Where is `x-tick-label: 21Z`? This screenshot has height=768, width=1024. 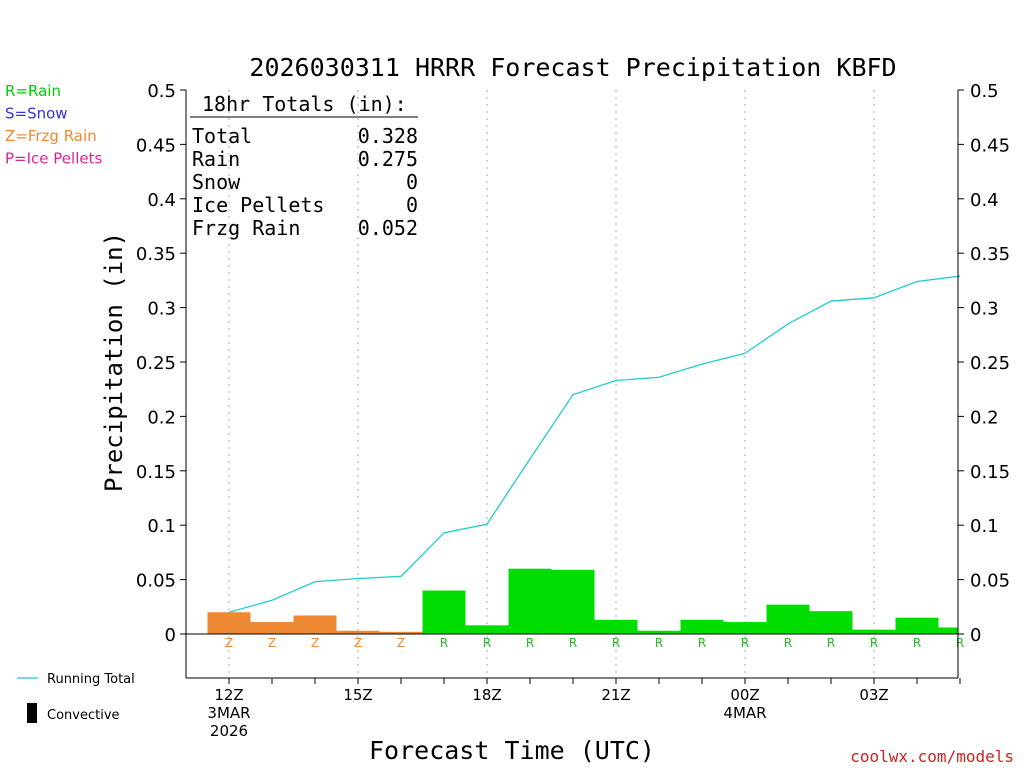
x-tick-label: 21Z is located at coordinates (615, 695).